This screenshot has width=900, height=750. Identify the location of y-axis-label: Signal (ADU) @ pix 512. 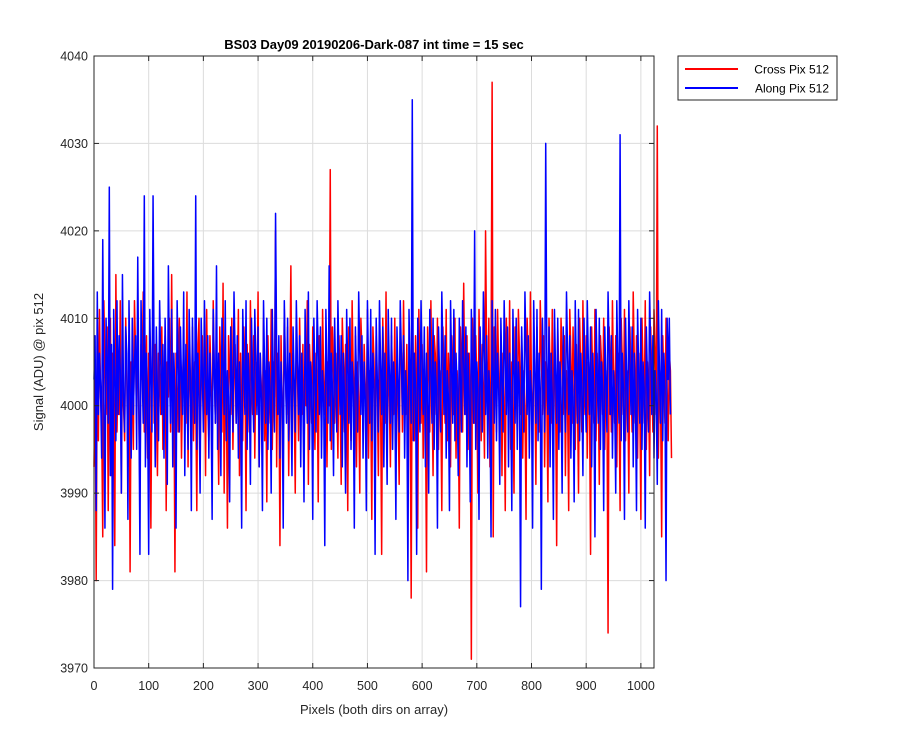
(38, 362).